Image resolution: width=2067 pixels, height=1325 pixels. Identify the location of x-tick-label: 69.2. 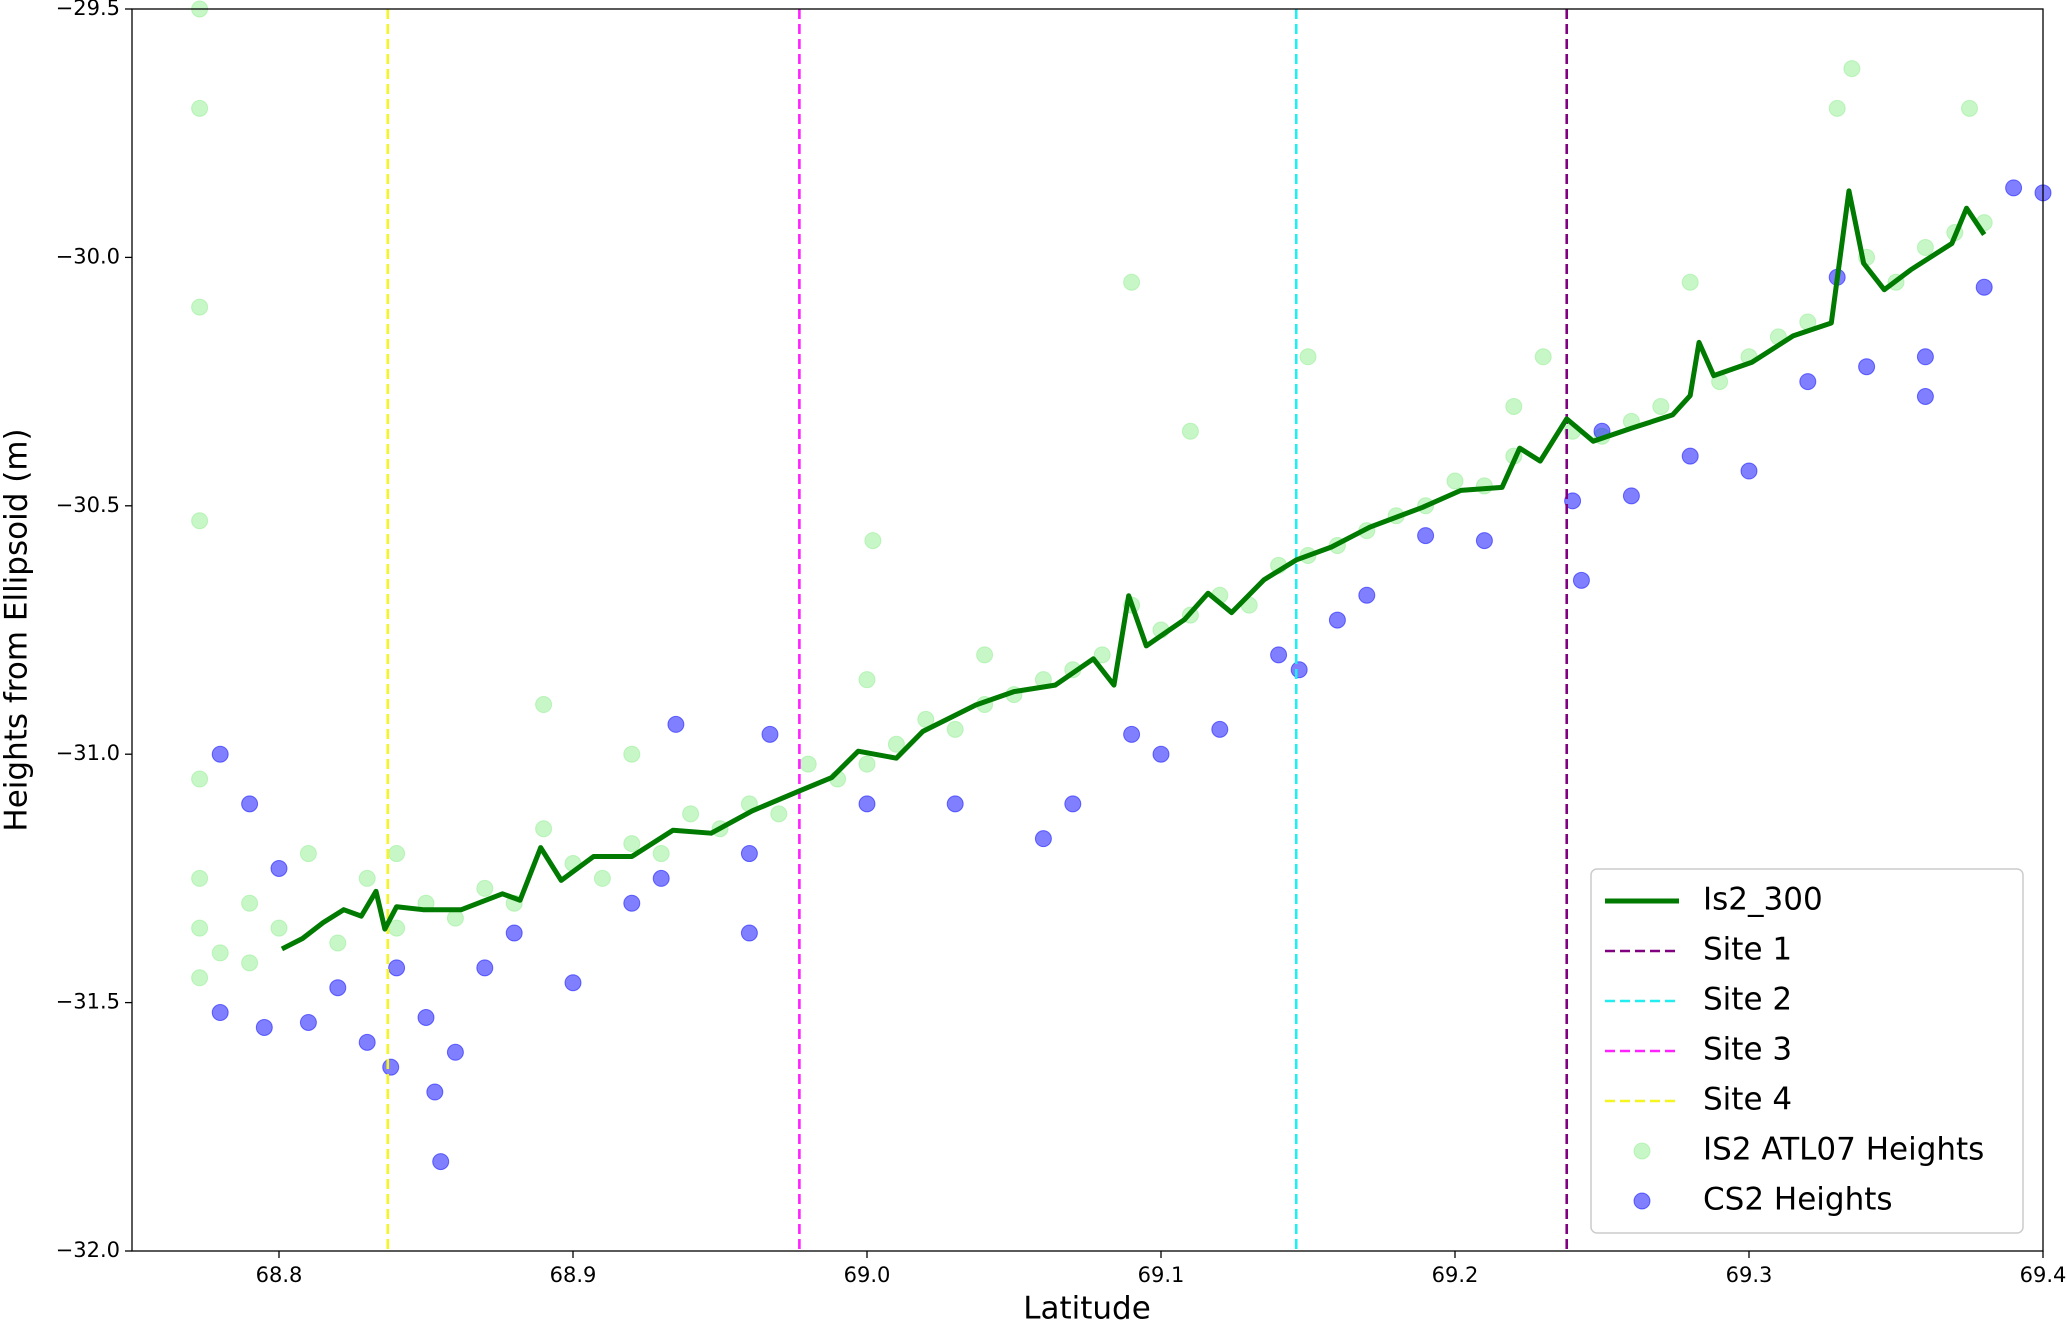
(1455, 1275).